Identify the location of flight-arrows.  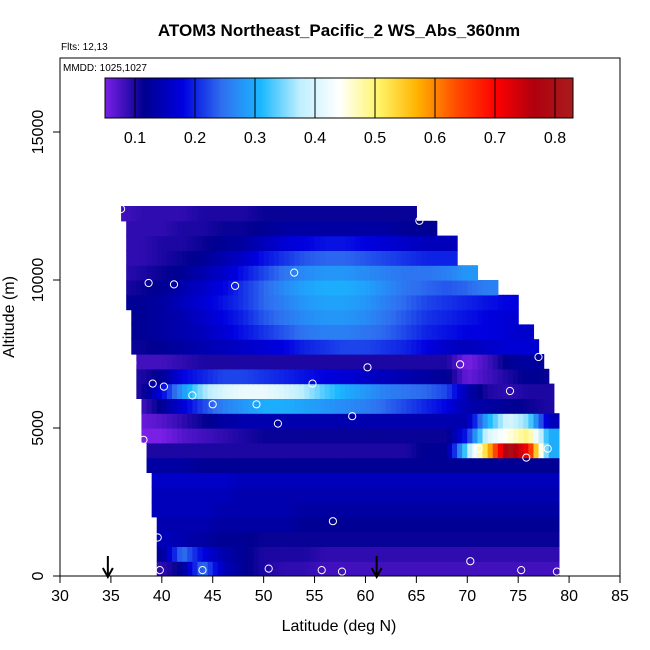
(242, 568).